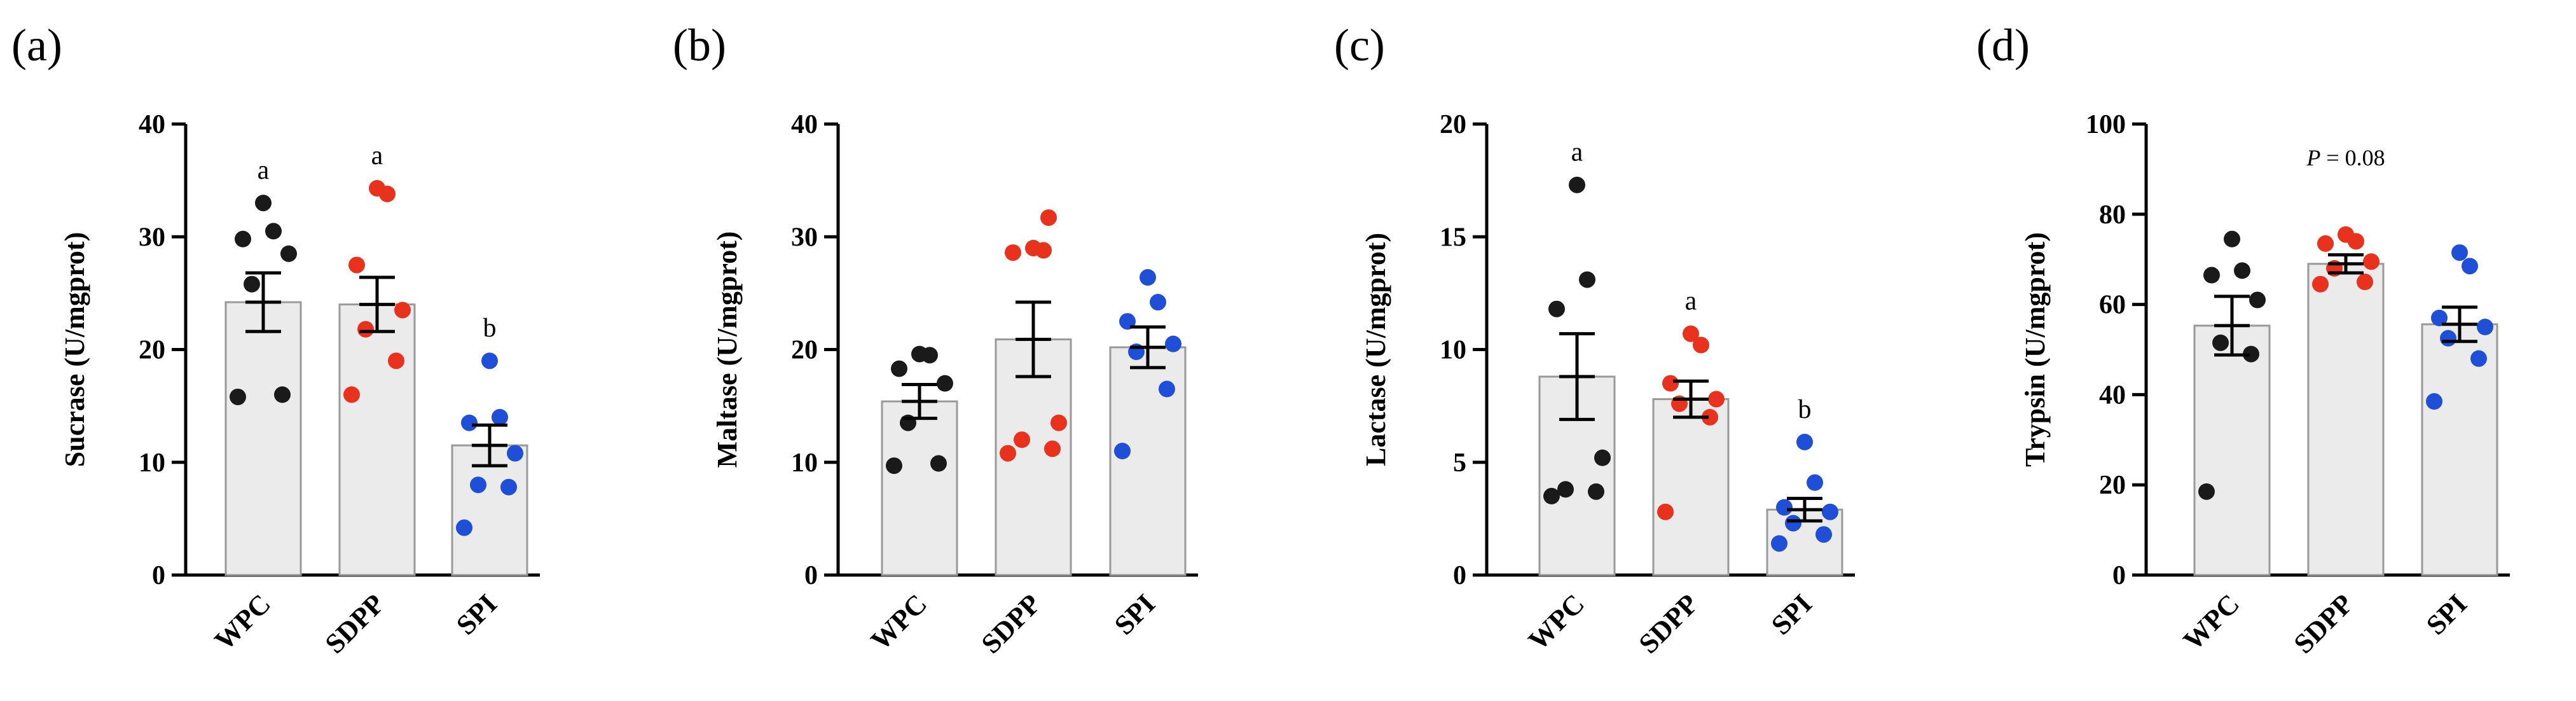 The width and height of the screenshot is (2576, 701). I want to click on y-tick-label: 5, so click(1459, 463).